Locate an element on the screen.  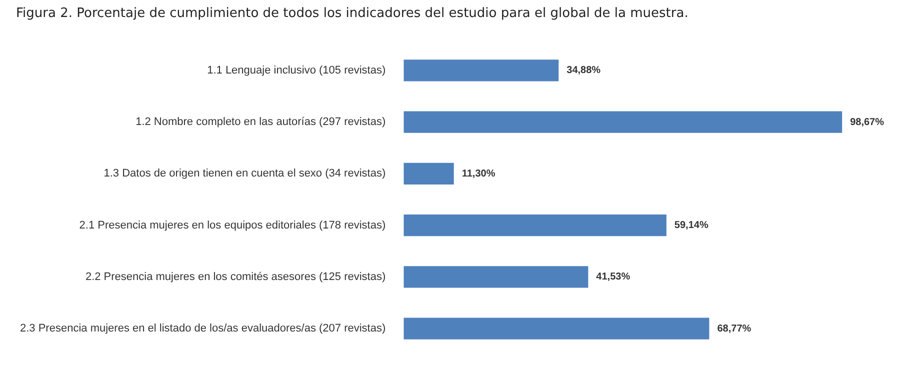
y-tick-label: 2.2 Presencia mujeres en los comités asesores (125 revistas) is located at coordinates (235, 276).